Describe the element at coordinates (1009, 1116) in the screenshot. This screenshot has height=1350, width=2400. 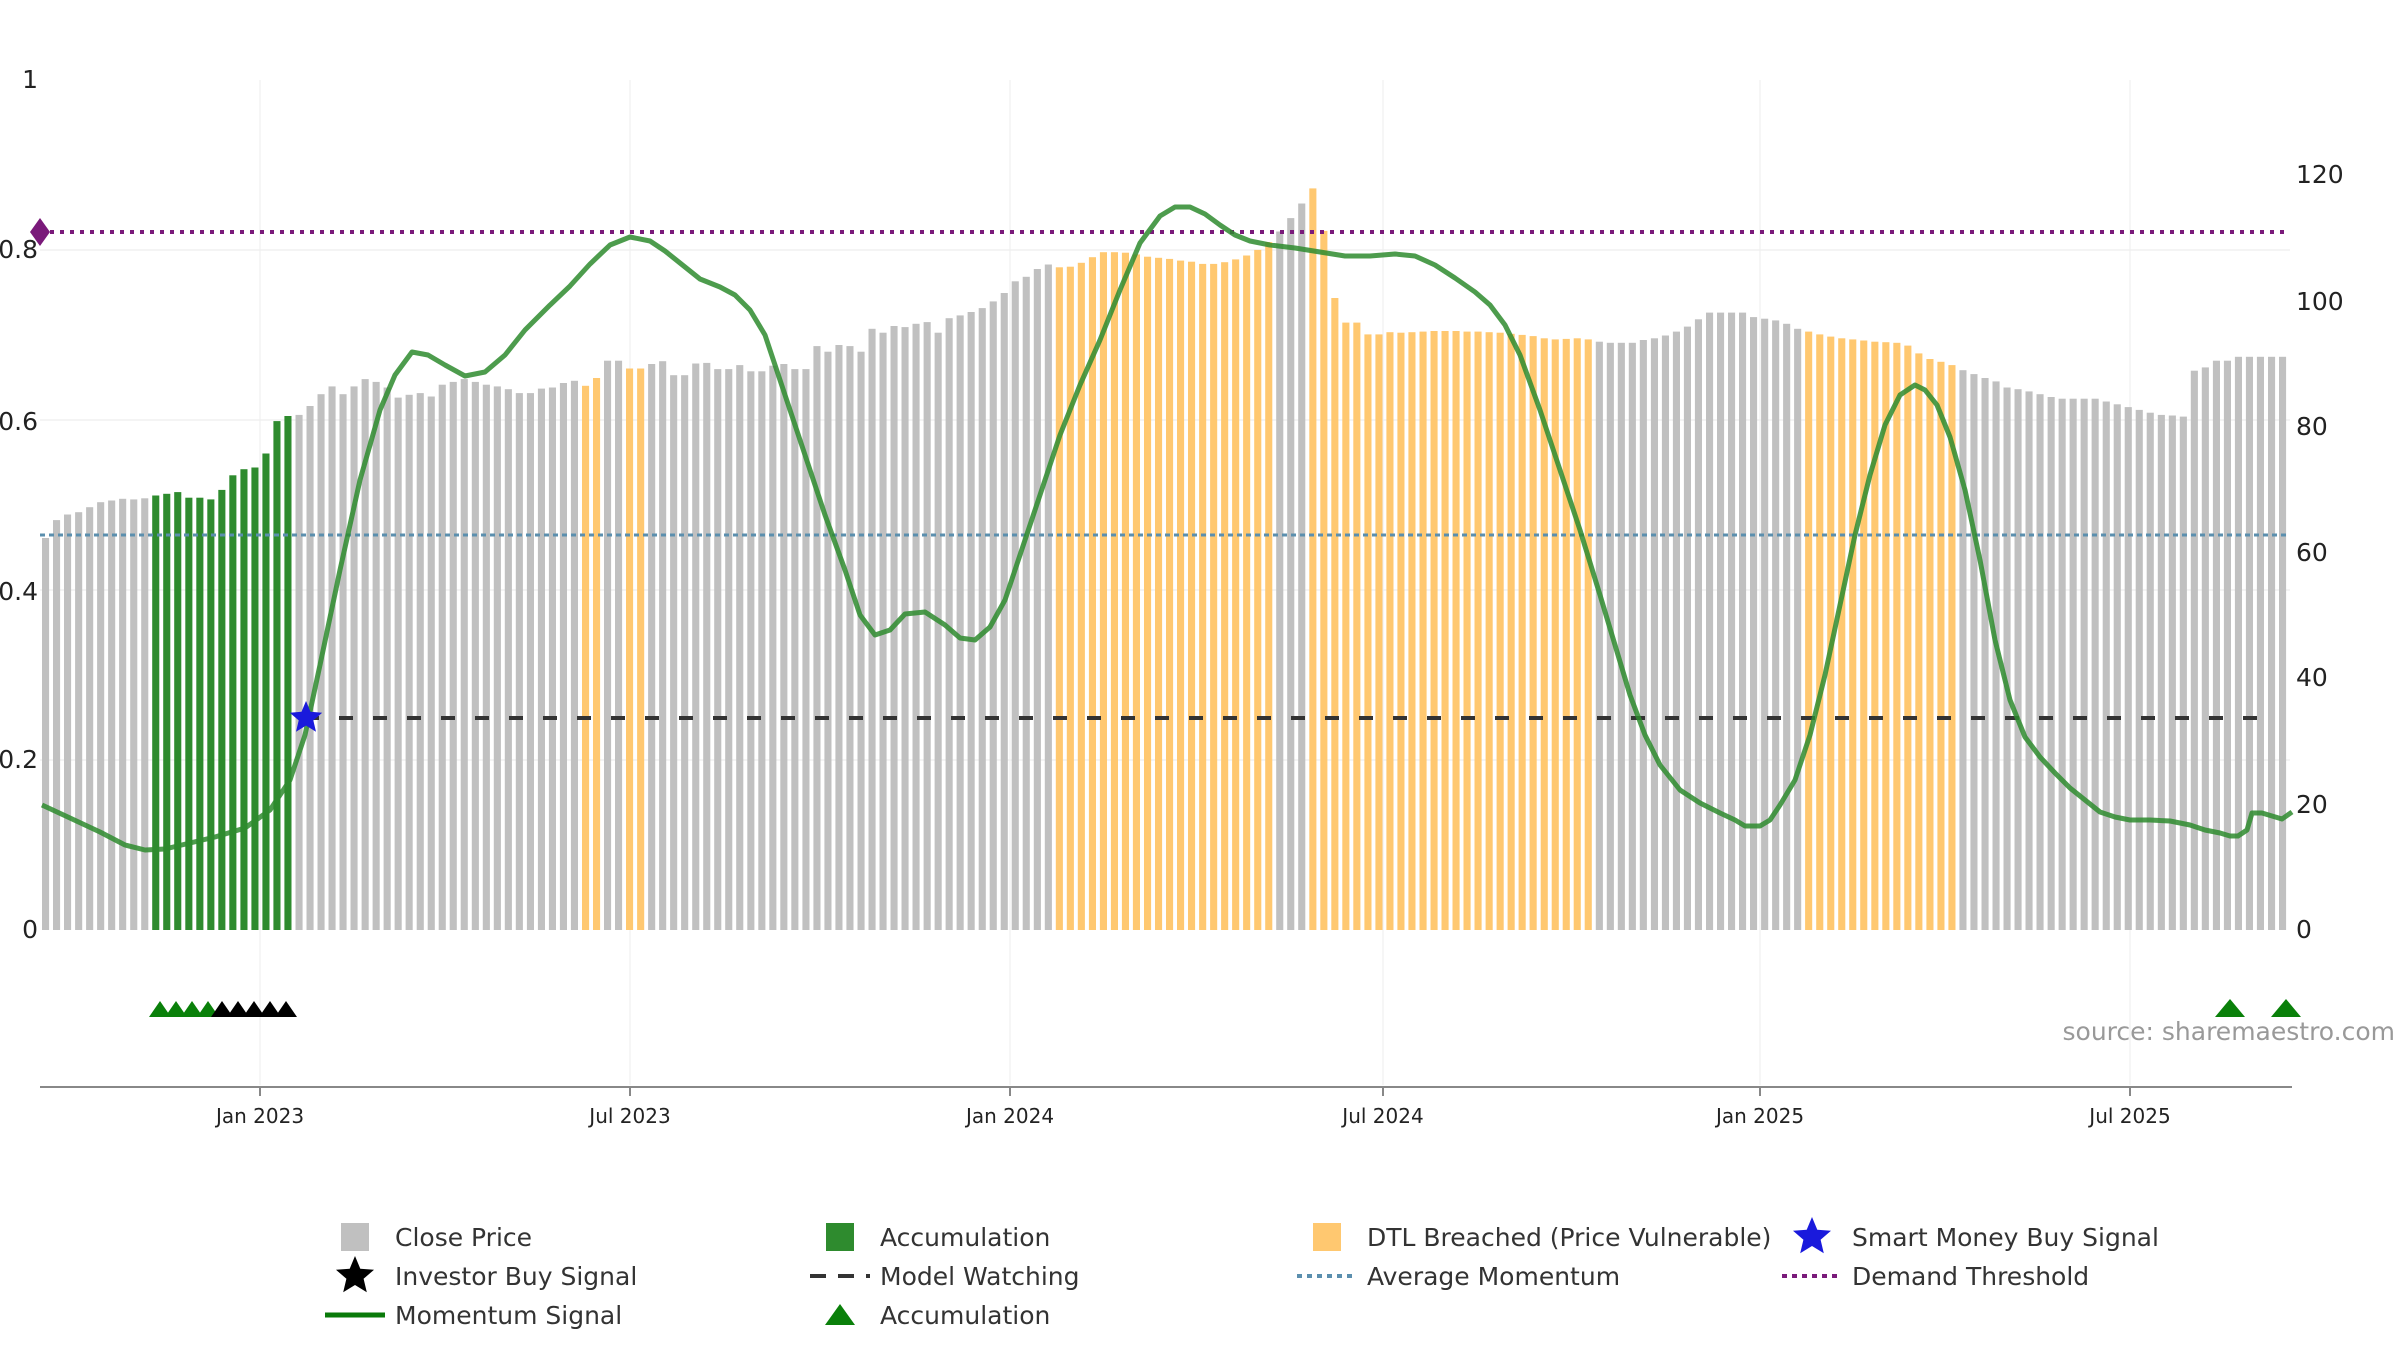
I see `x-tick-label: Jan 2024` at that location.